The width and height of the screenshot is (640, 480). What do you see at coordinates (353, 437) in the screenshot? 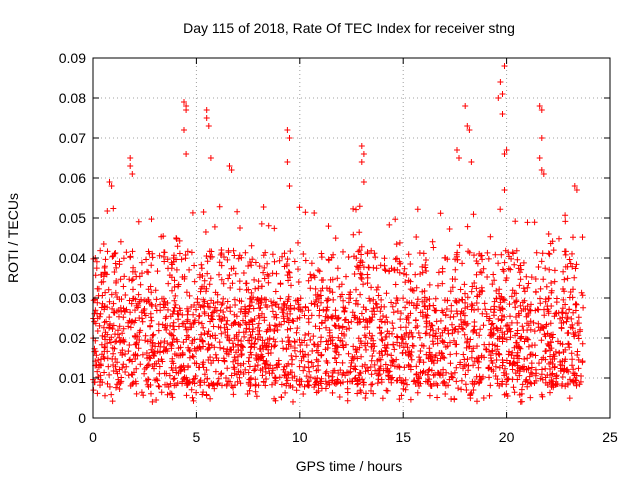
I see `x-tick-labels: 0 5 10 15 20 25` at bounding box center [353, 437].